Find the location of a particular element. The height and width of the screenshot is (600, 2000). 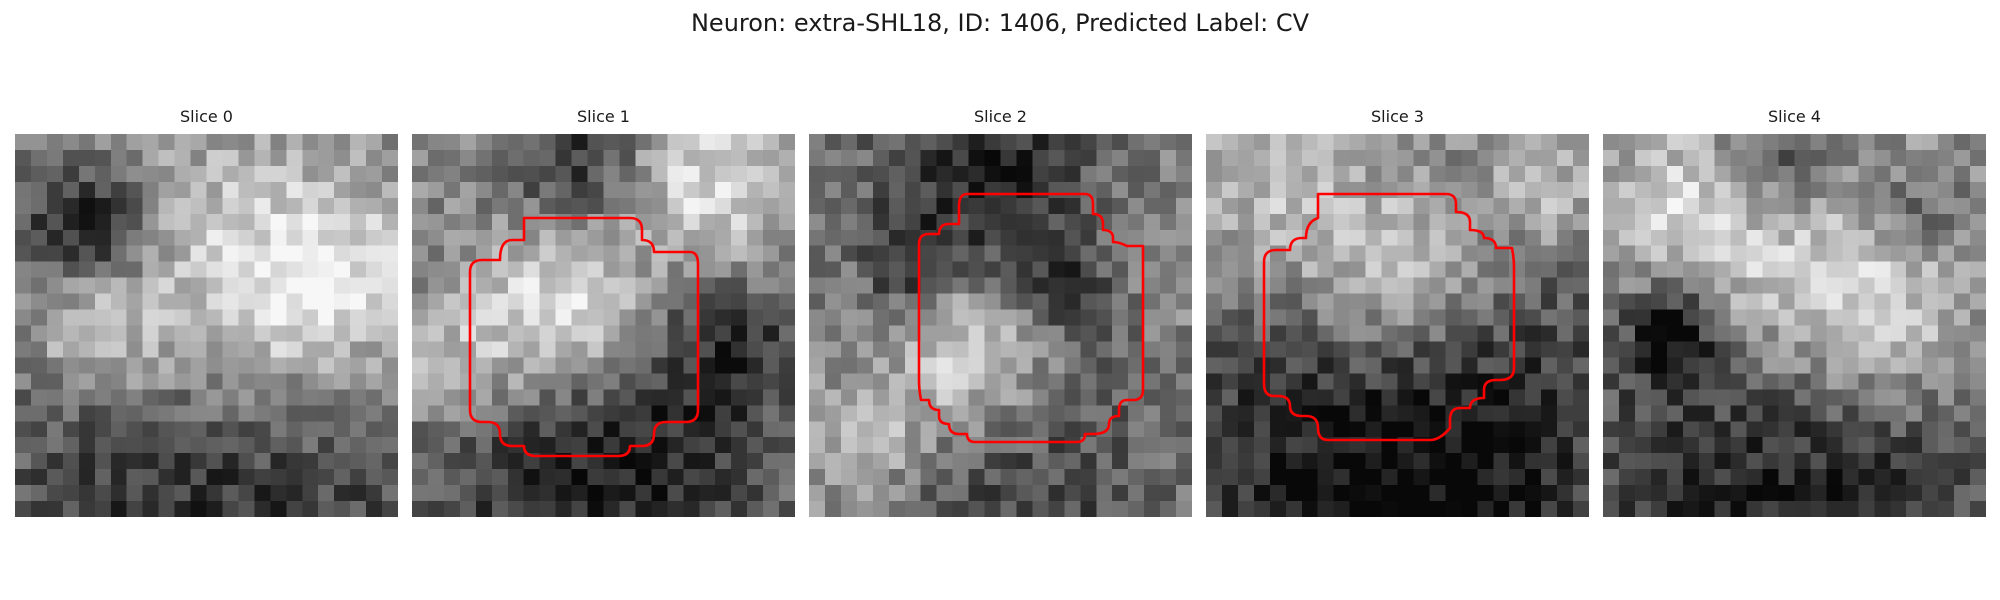

slice-panel-1: Slice 1 is located at coordinates (603, 312).